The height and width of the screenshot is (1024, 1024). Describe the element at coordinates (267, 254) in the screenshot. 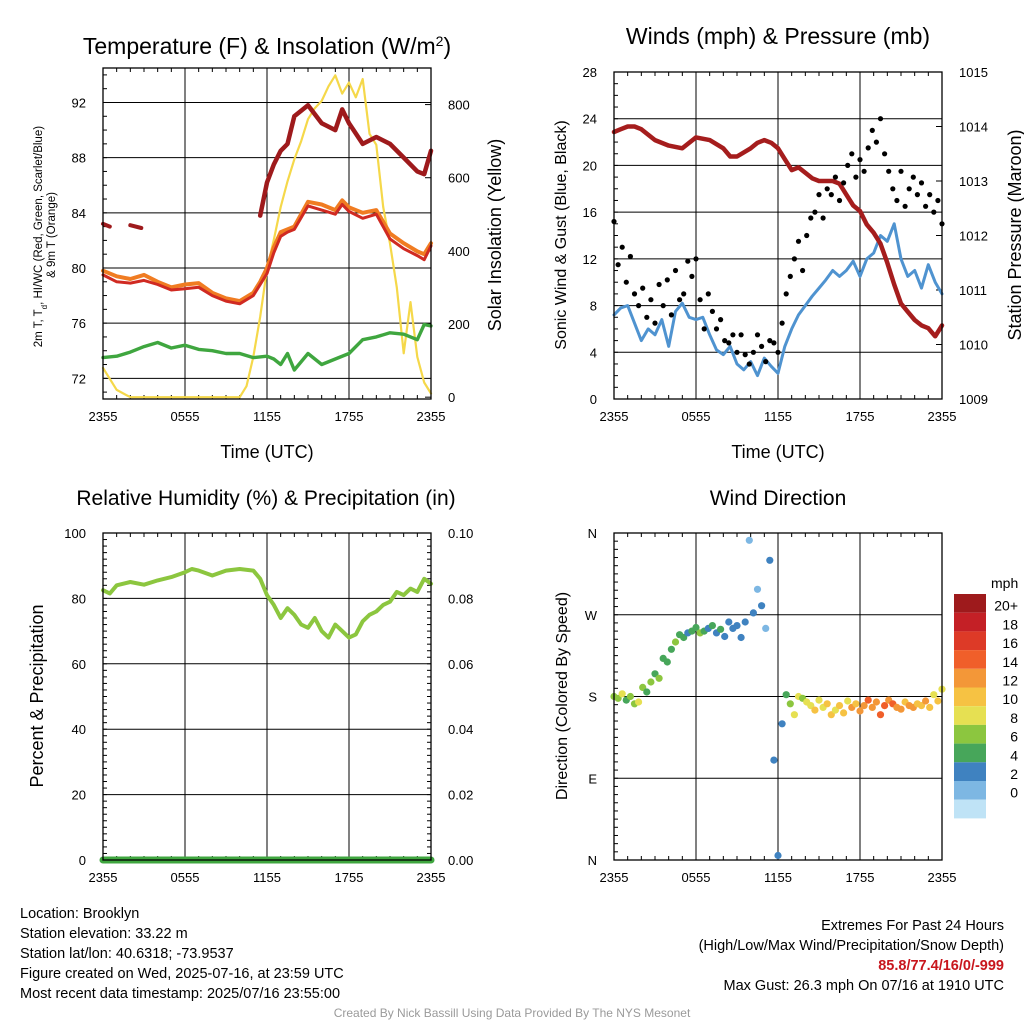

I see `temperature-2m-line` at that location.